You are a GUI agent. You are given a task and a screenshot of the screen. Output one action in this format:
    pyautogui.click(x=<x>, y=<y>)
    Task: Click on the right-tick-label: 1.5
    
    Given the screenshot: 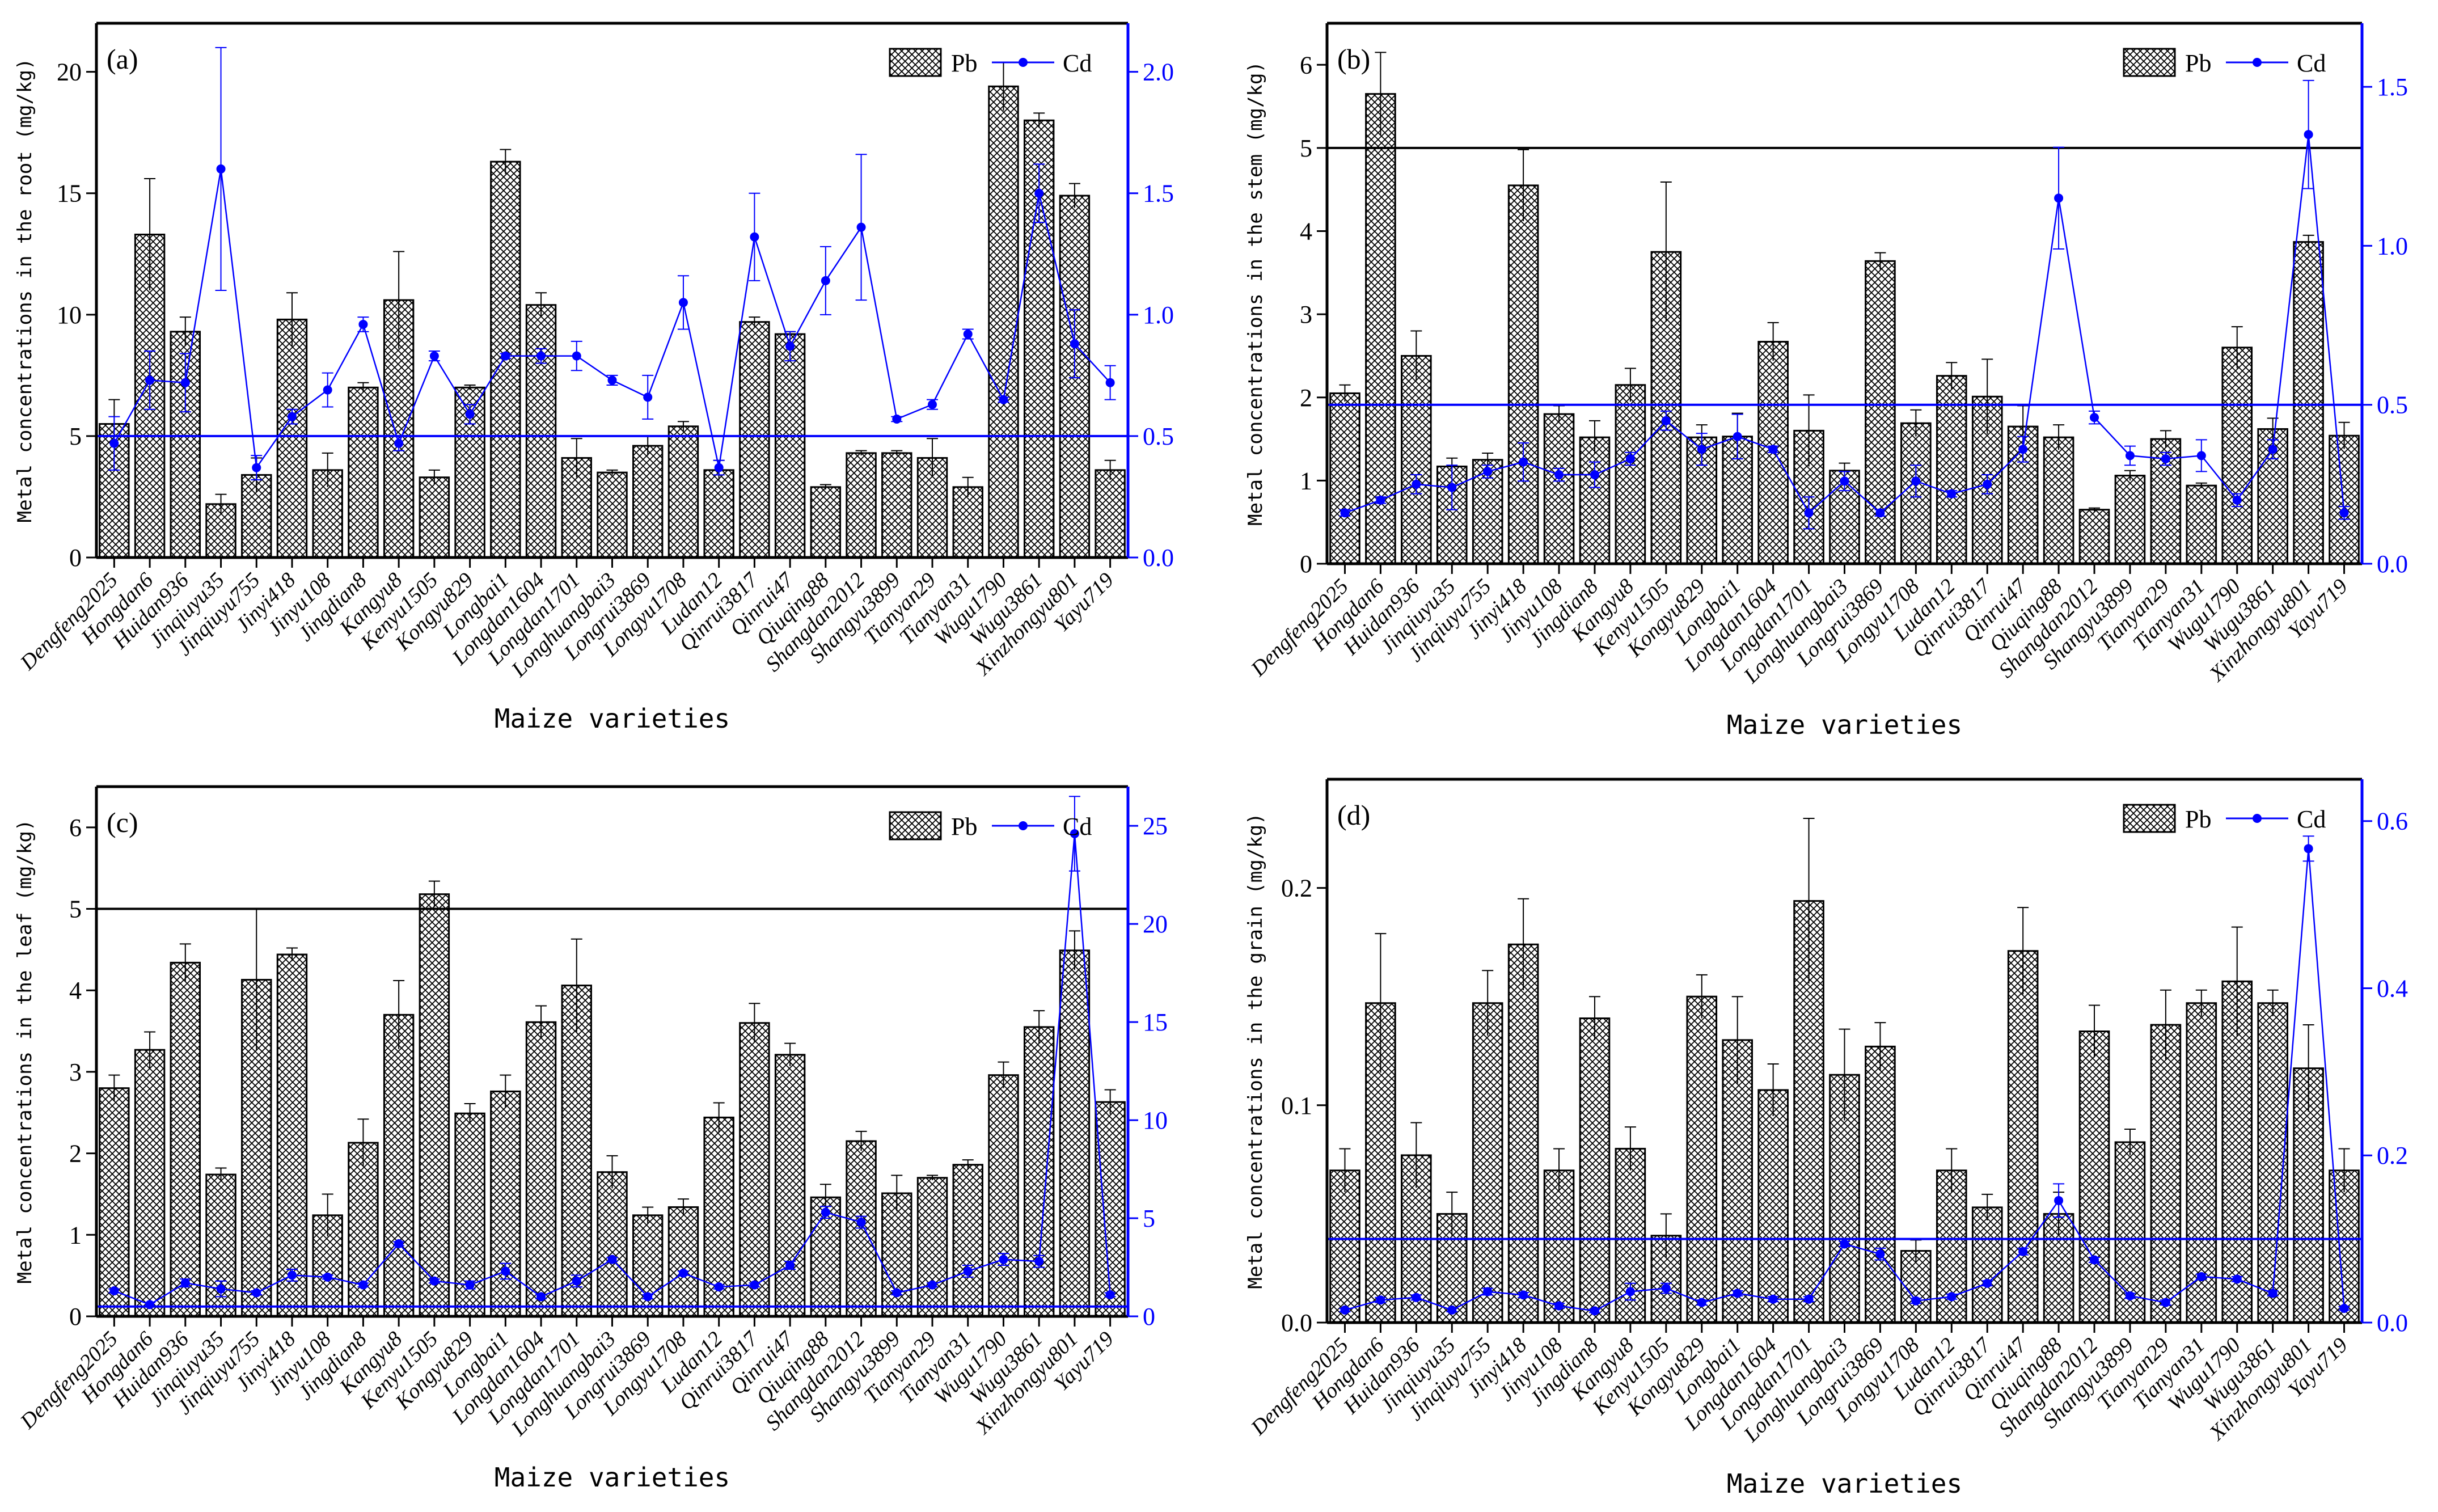 What is the action you would take?
    pyautogui.click(x=1158, y=194)
    